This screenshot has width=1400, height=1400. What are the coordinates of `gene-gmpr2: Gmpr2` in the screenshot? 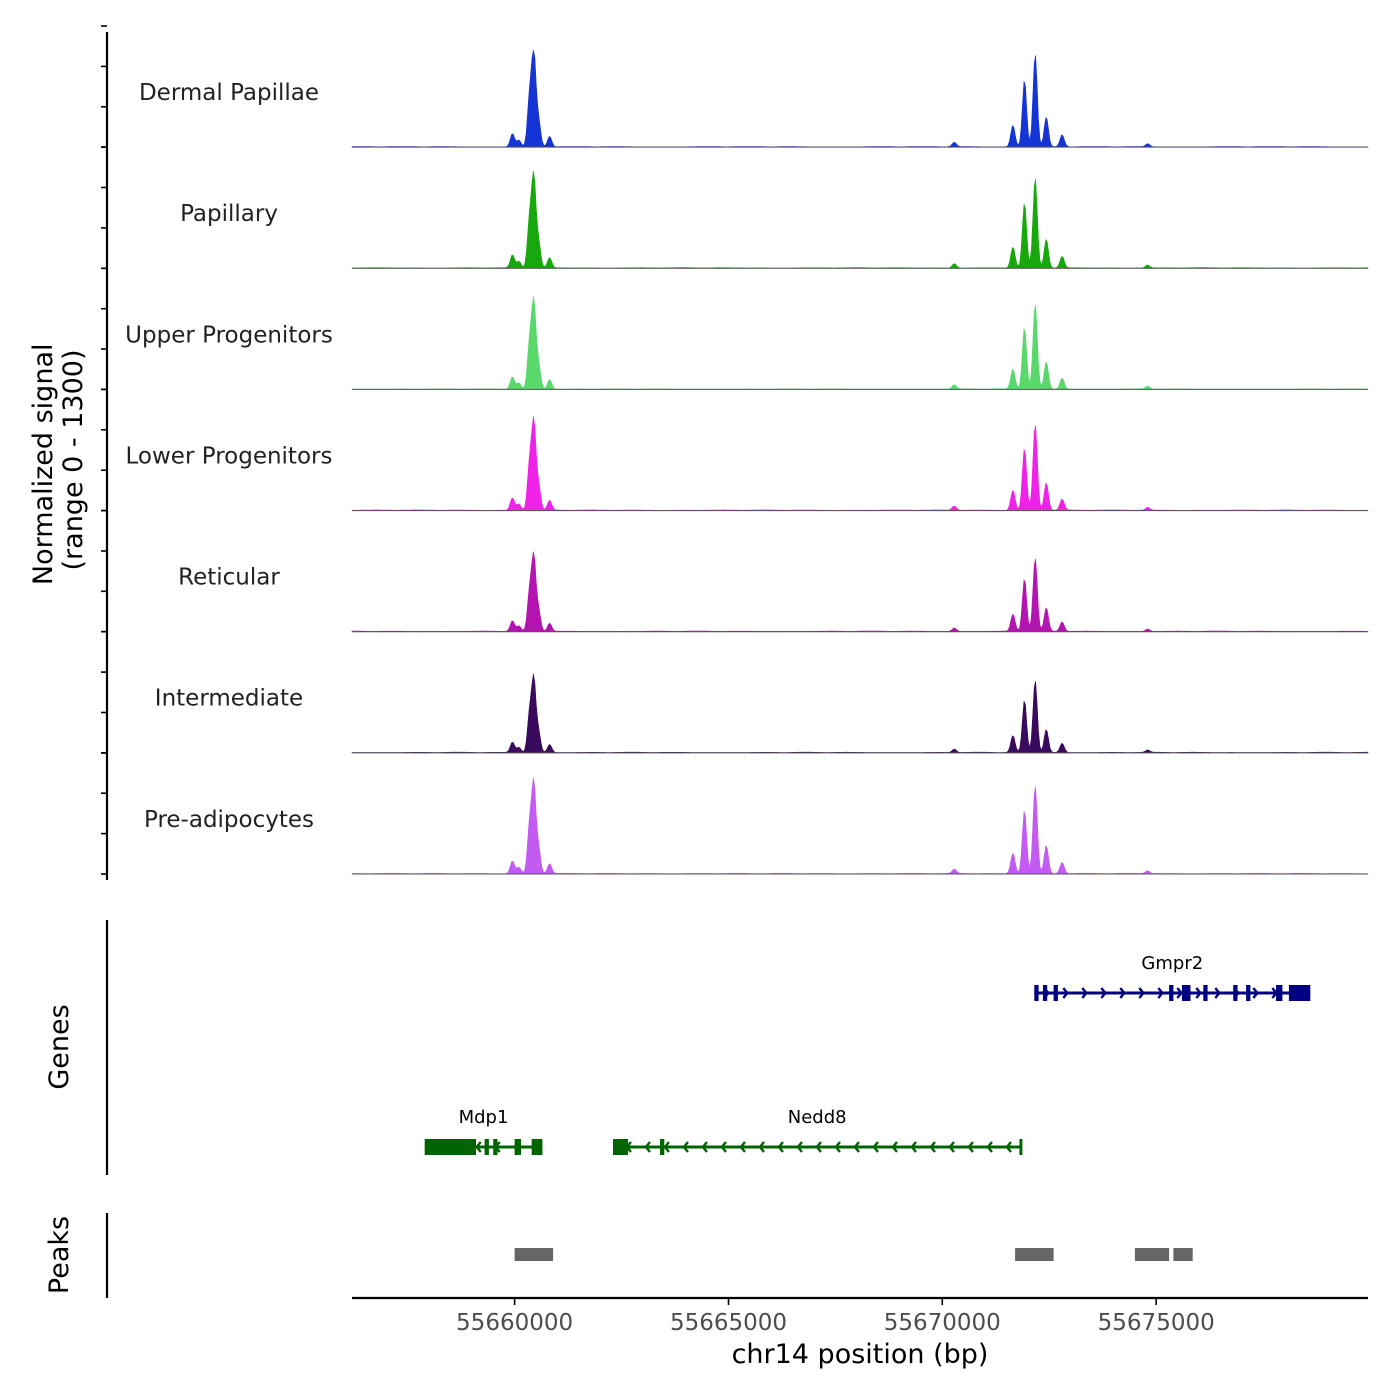 It's located at (1172, 977).